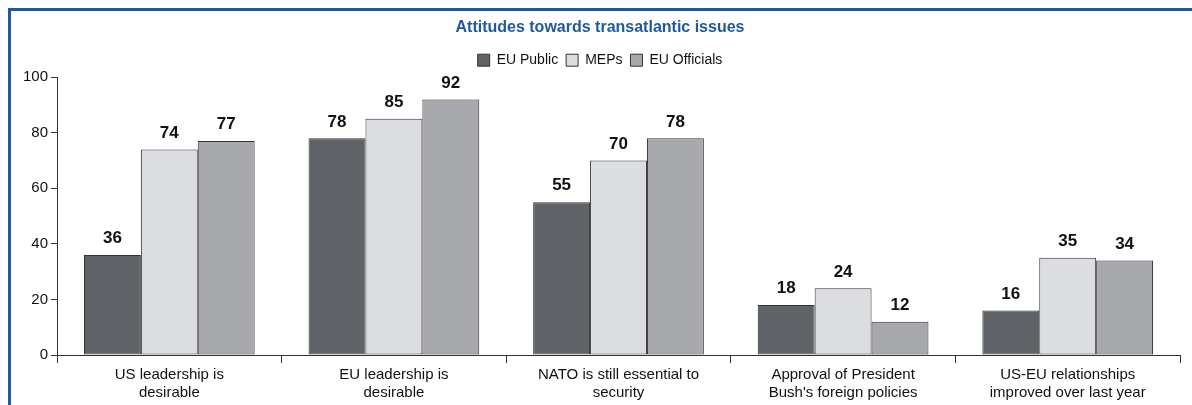 The image size is (1192, 405). What do you see at coordinates (394, 102) in the screenshot?
I see `data-label: 85` at bounding box center [394, 102].